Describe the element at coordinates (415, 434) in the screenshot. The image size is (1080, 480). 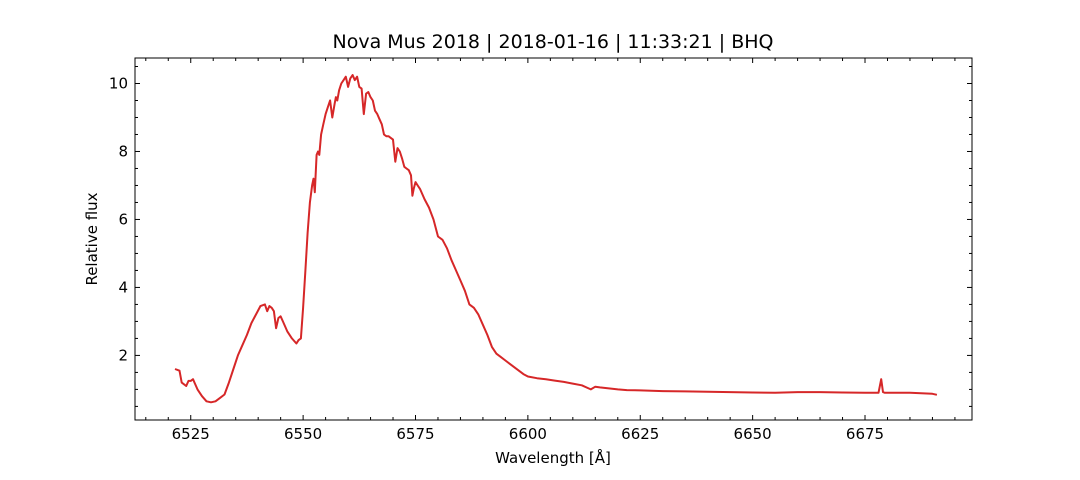
I see `x-tick-label: 6575` at that location.